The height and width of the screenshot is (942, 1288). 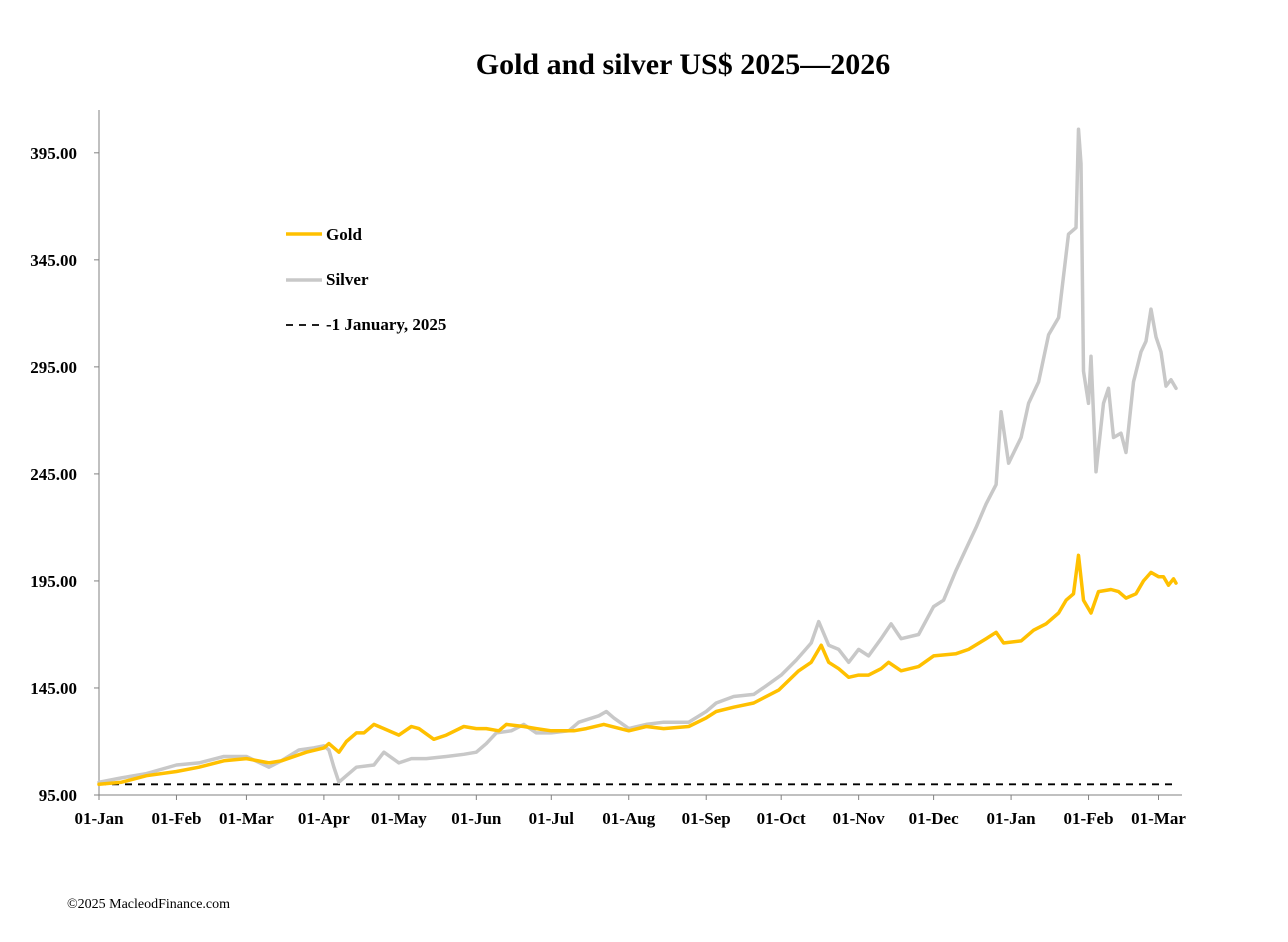 I want to click on y-tick-label: 145.00, so click(x=53, y=688).